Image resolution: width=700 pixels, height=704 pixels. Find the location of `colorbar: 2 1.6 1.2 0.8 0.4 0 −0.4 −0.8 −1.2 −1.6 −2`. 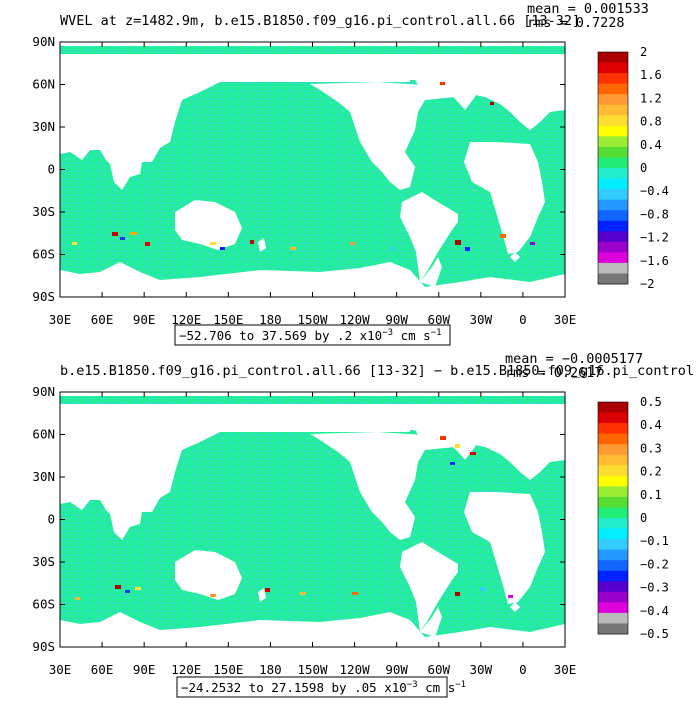

colorbar: 2 1.6 1.2 0.8 0.4 0 −0.4 −0.8 −1.2 −1.6 −2 is located at coordinates (633, 168).